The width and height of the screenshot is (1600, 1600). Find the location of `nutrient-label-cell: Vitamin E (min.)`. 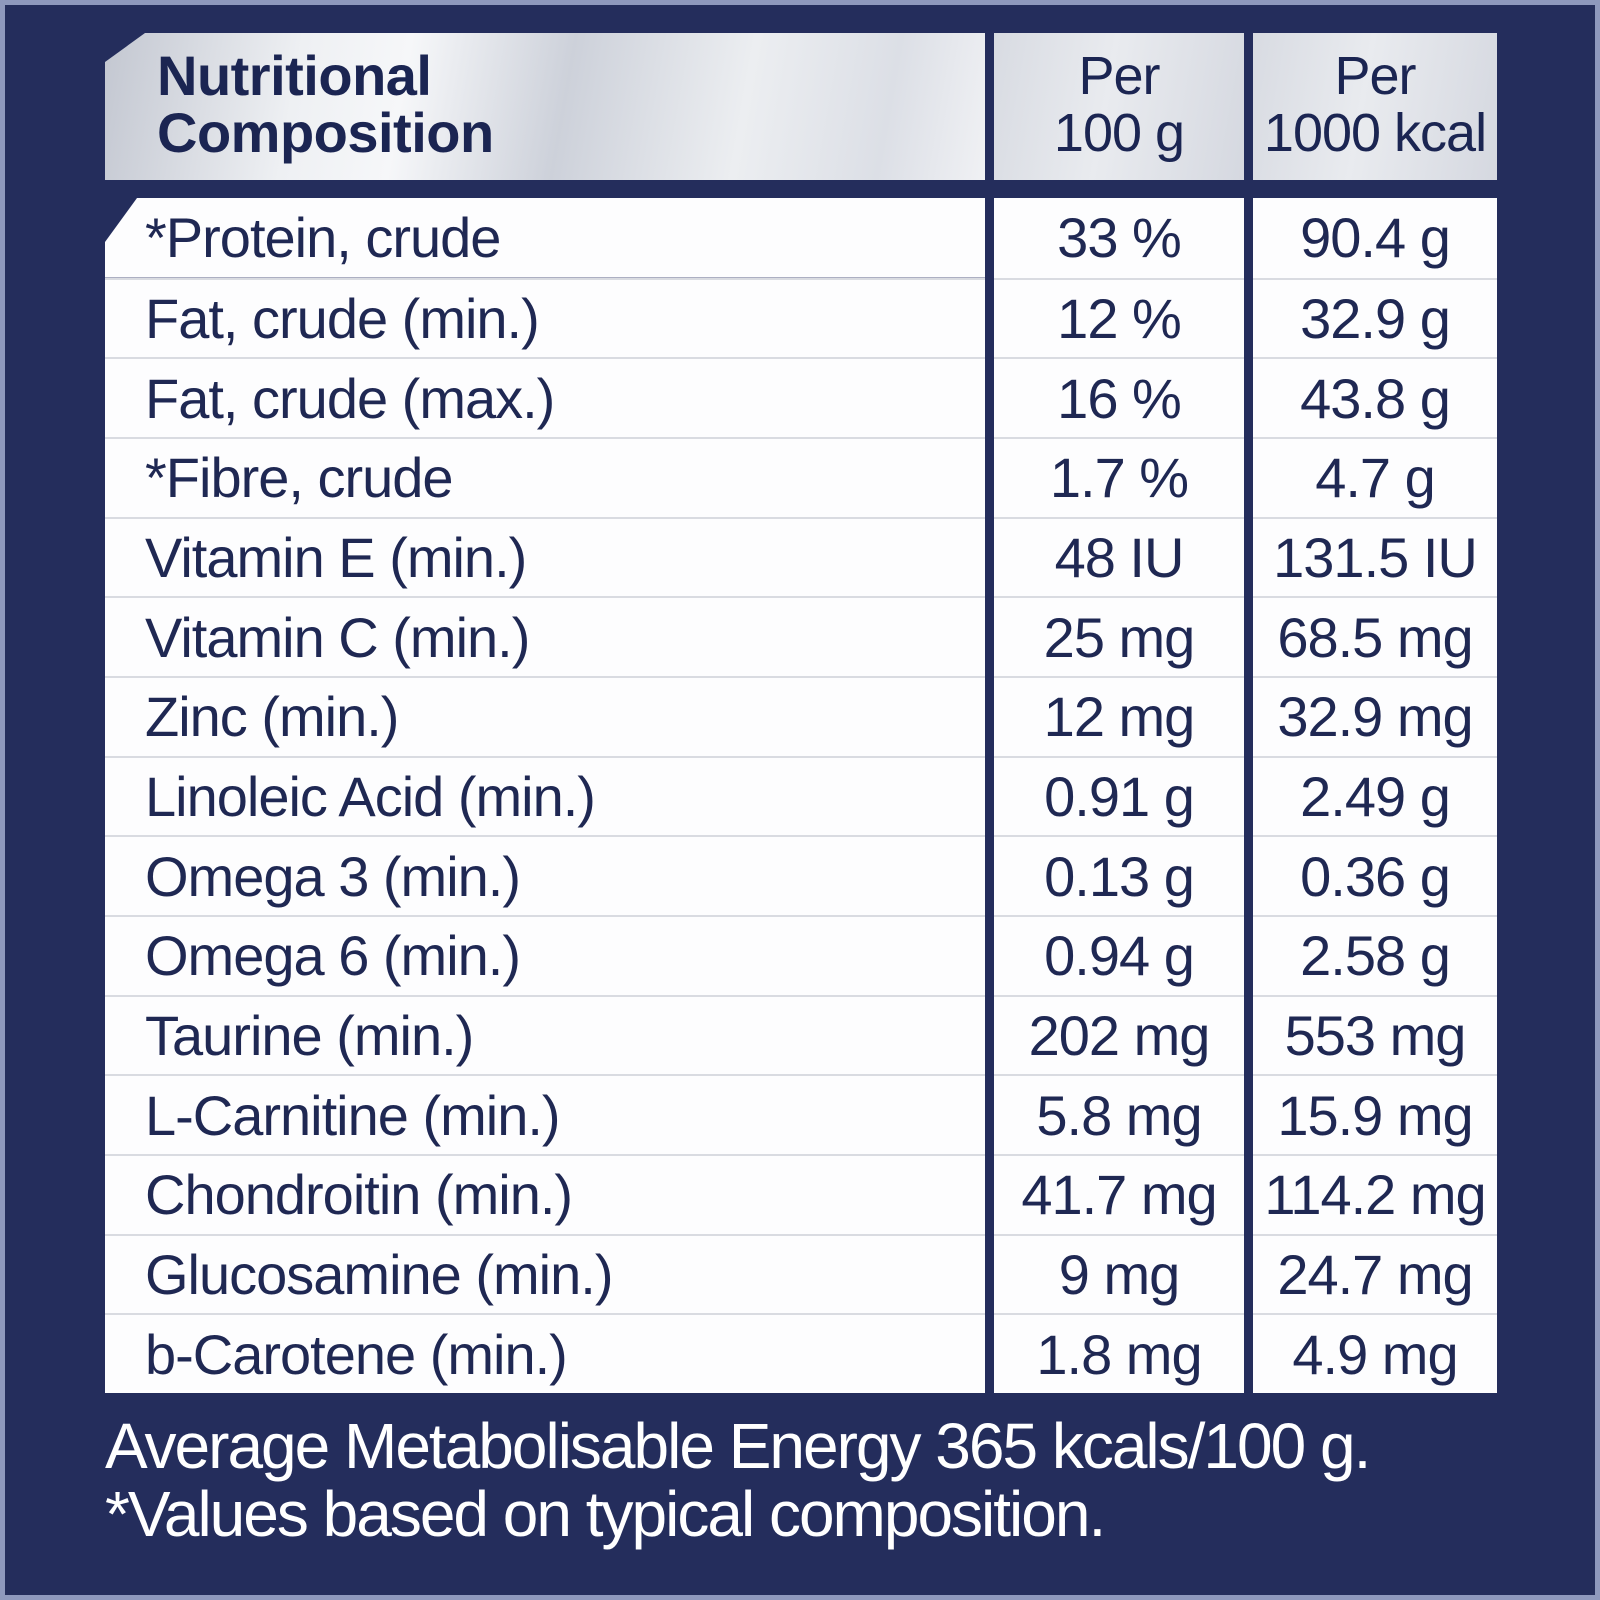

nutrient-label-cell: Vitamin E (min.) is located at coordinates (545, 556).